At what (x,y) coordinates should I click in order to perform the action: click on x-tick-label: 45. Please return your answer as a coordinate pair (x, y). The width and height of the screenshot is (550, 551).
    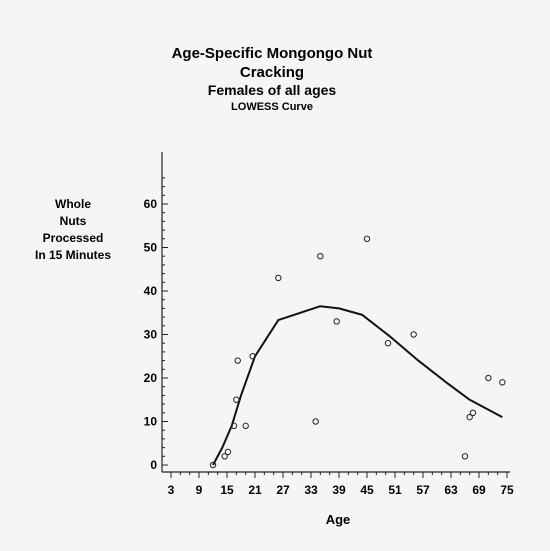
    Looking at the image, I should click on (367, 490).